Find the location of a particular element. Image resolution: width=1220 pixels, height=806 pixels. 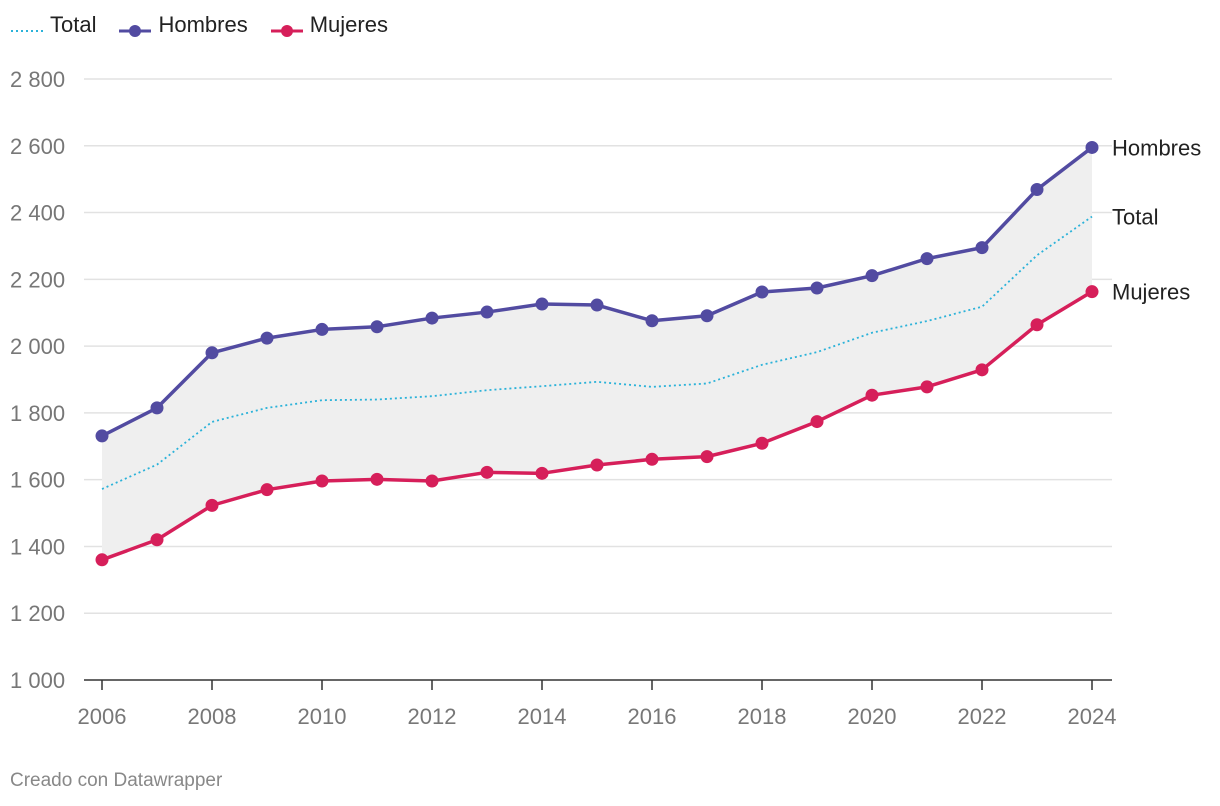

y-tick-label: 2 800 is located at coordinates (37, 79).